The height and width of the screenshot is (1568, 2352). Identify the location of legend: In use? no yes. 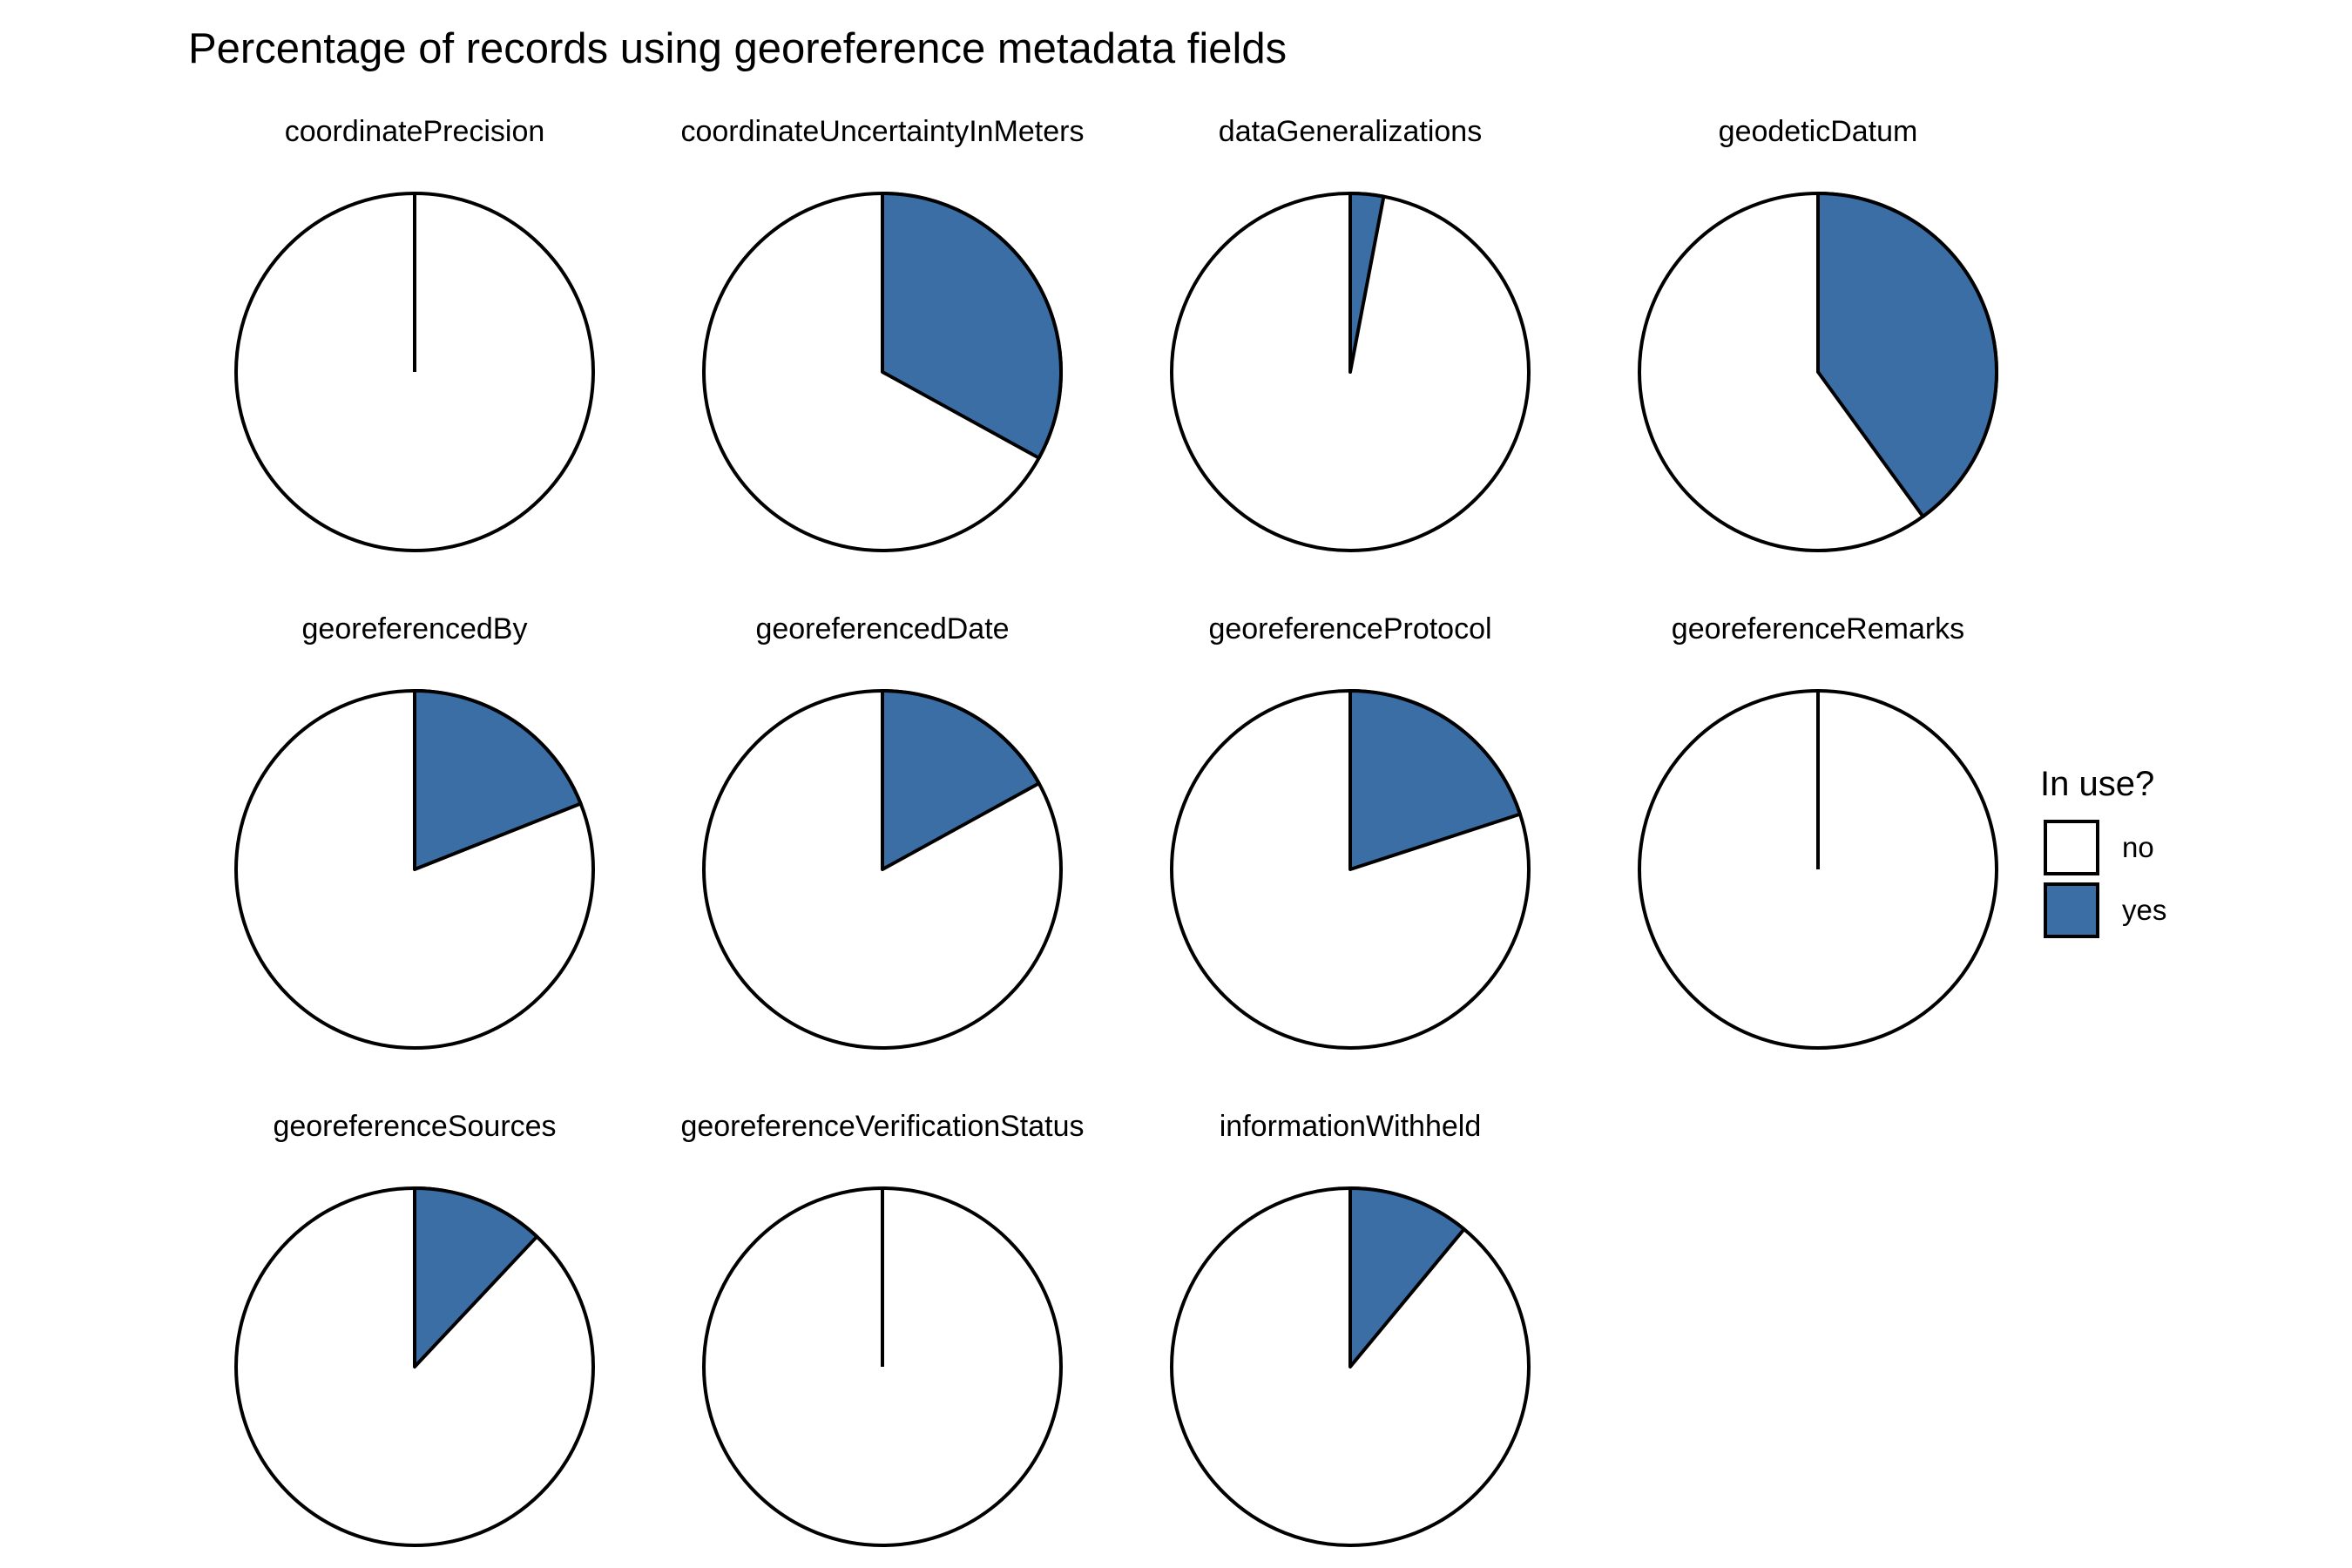
(2103, 854).